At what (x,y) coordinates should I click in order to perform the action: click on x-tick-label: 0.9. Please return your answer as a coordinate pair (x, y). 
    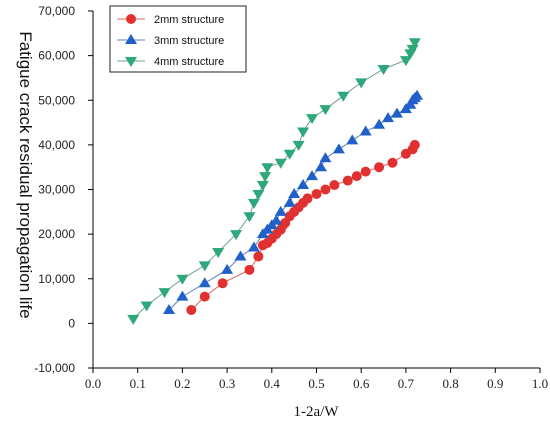
    Looking at the image, I should click on (495, 383).